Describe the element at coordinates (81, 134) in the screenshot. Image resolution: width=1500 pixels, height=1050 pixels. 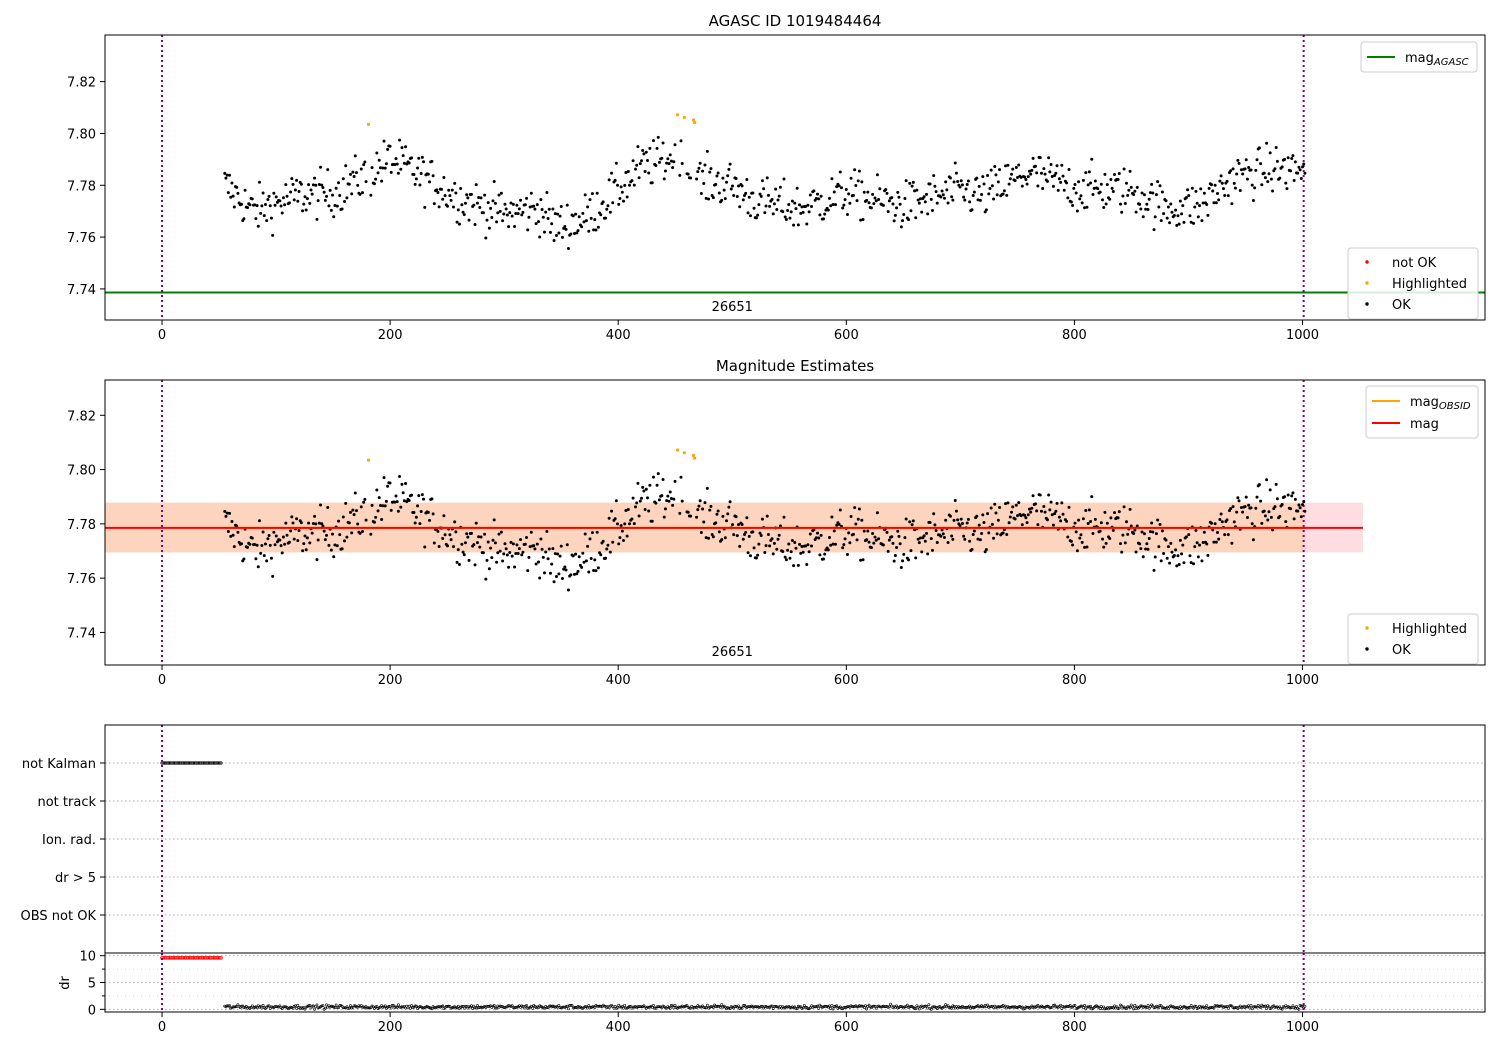
I see `top-y-tick-label: 7.80` at that location.